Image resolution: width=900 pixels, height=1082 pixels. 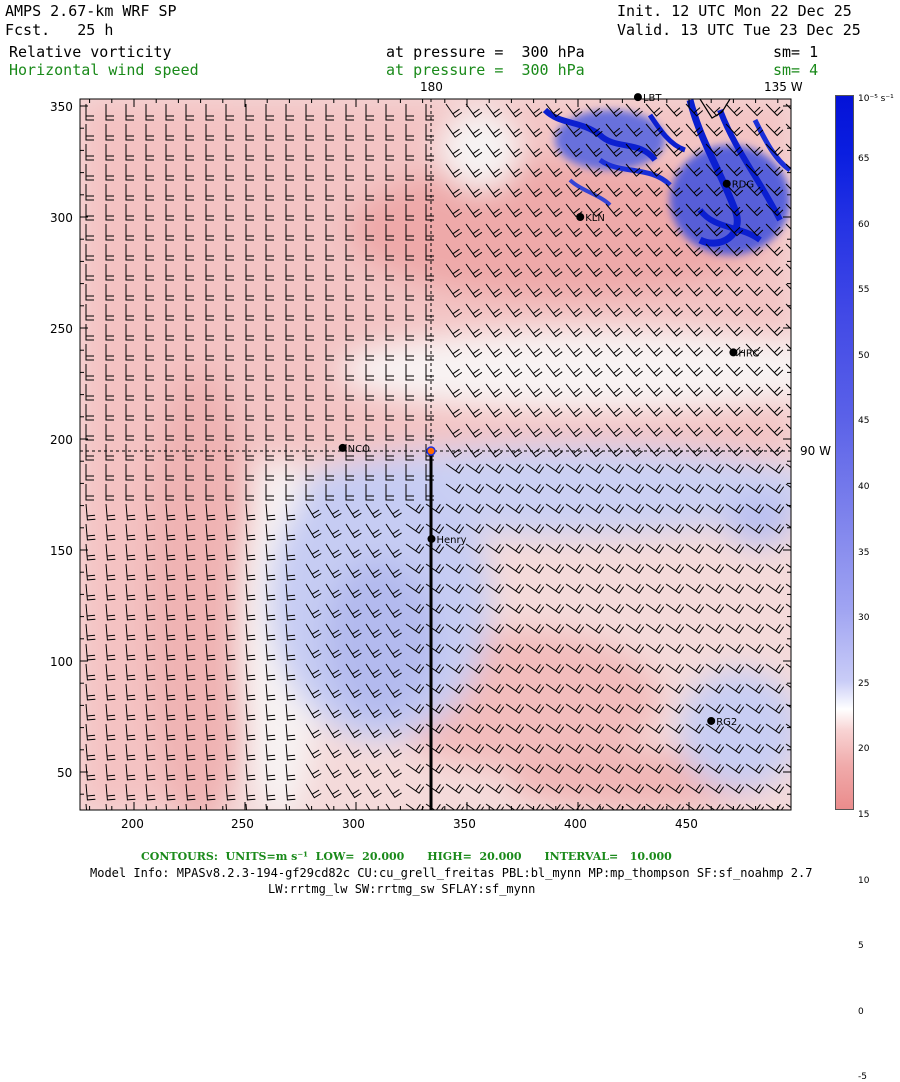 What do you see at coordinates (844, 452) in the screenshot?
I see `colorbar` at bounding box center [844, 452].